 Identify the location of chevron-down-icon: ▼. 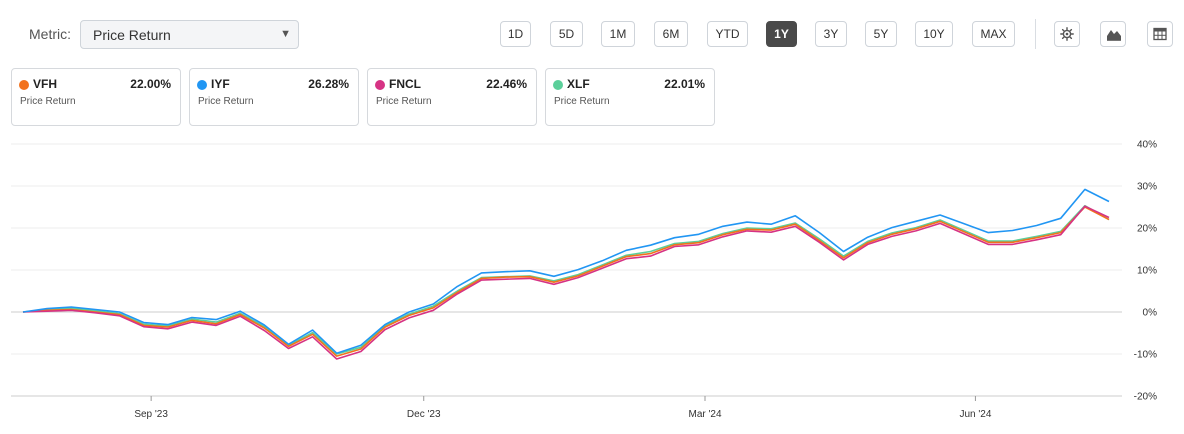
(285, 34).